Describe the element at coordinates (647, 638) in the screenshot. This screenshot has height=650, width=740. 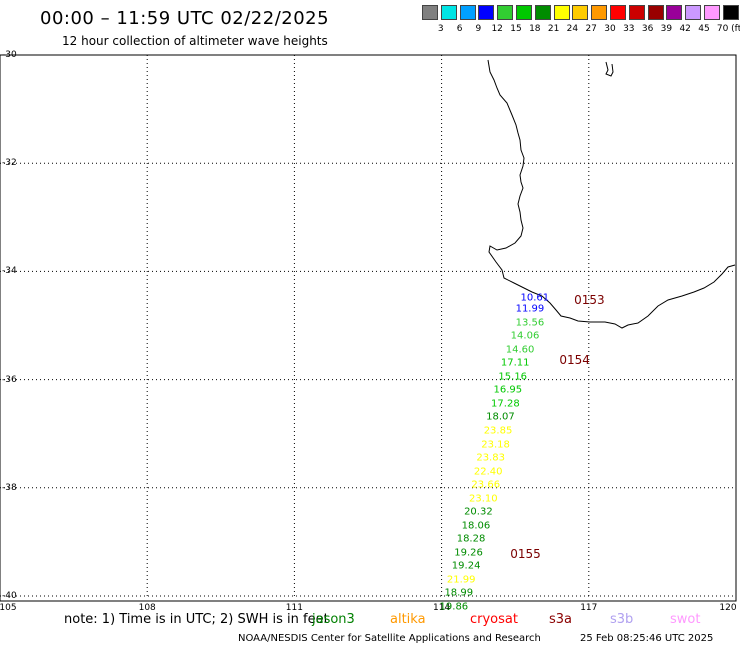
I see `generation-timestamp: 25 Feb 08:25:46 UTC 2025` at that location.